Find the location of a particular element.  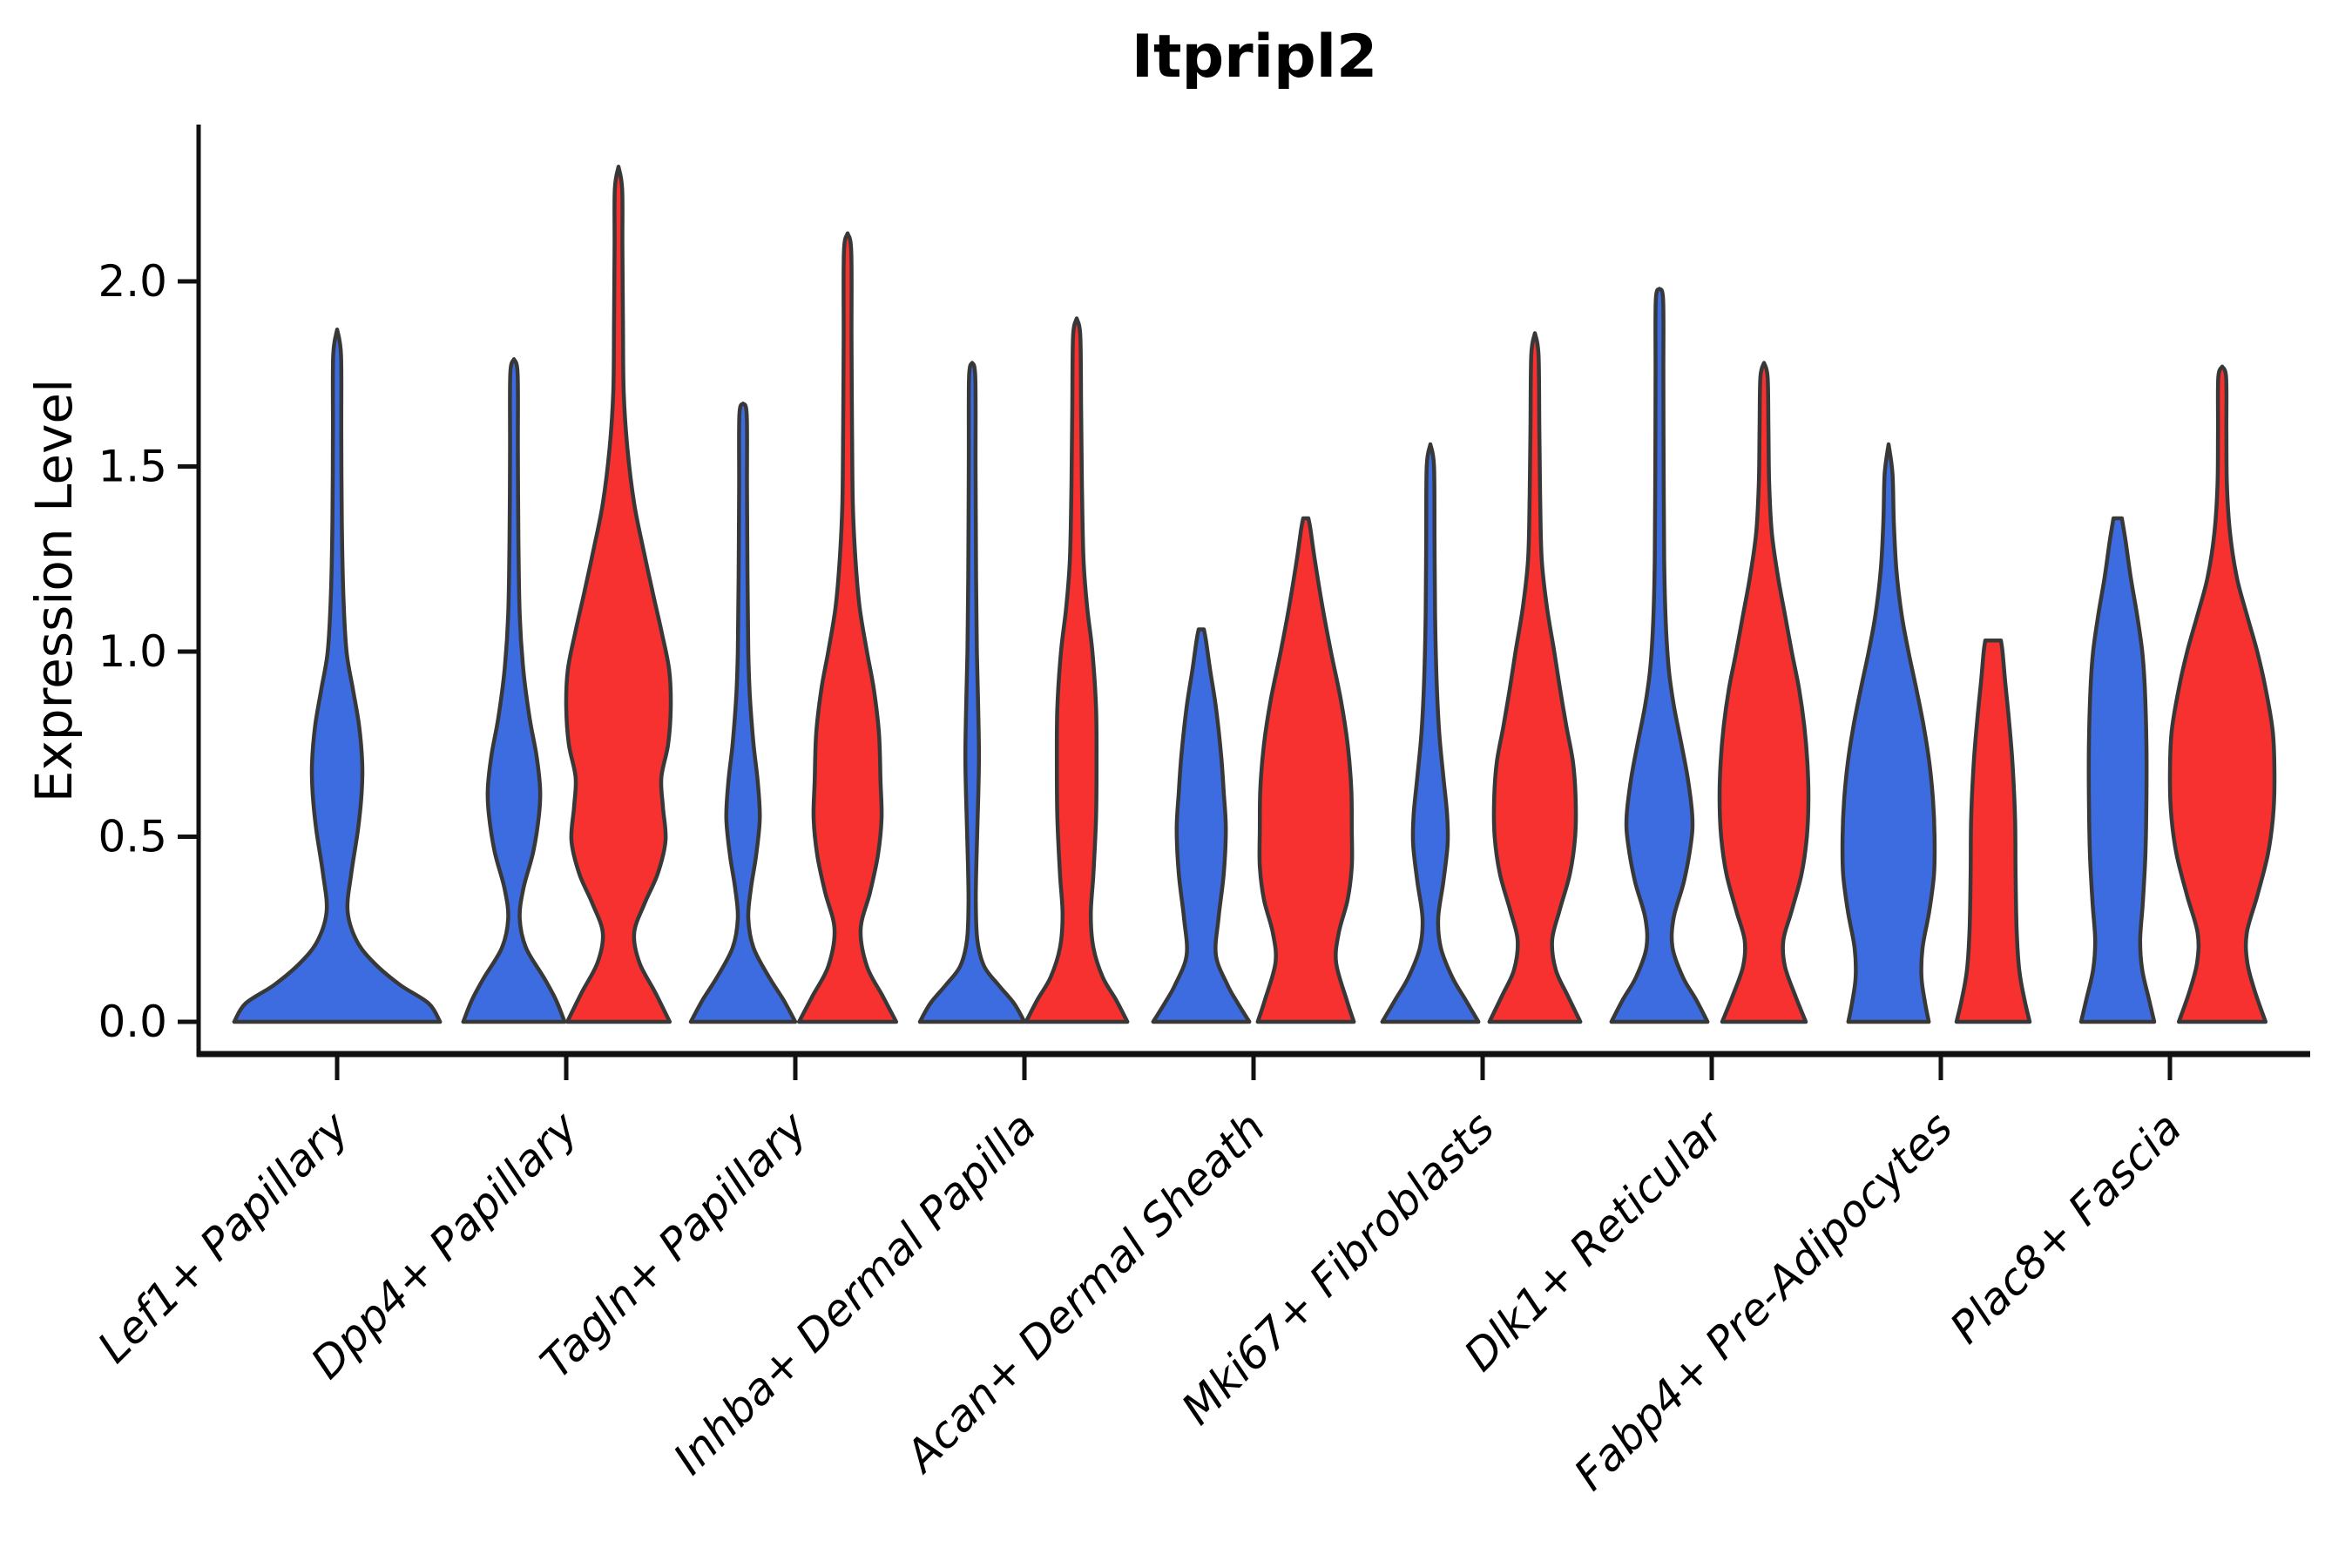

x-tick-label: Lef1+ Papillary is located at coordinates (223, 1236).